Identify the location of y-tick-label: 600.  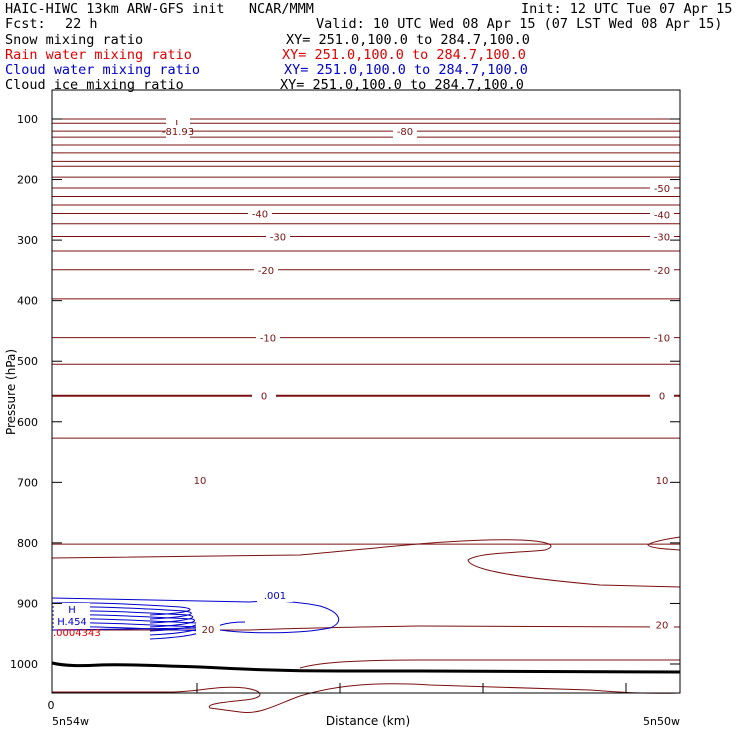
(27, 422).